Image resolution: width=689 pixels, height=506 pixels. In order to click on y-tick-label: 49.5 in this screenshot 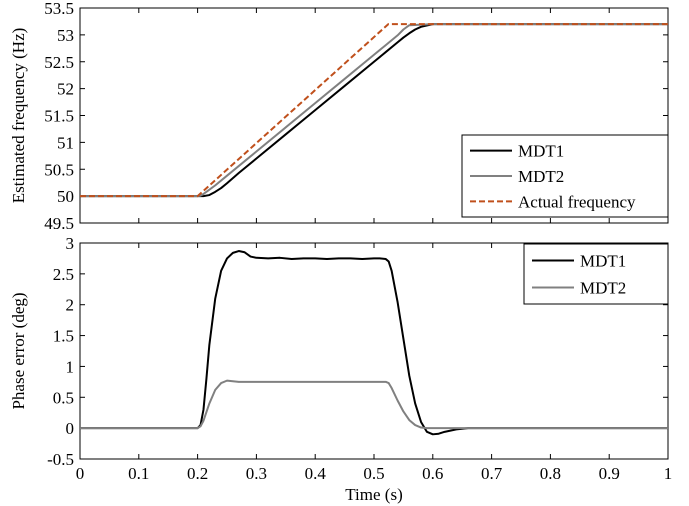, I will do `click(59, 223)`.